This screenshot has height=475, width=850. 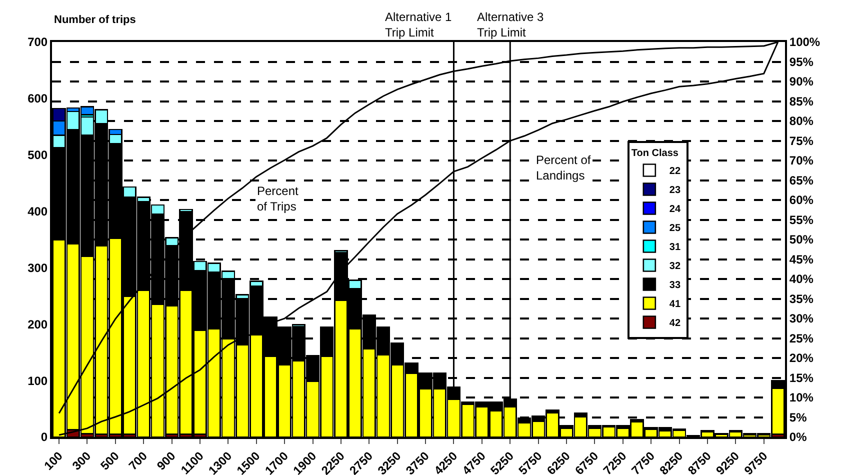 What do you see at coordinates (798, 417) in the screenshot?
I see `y2-tick-label: 5%` at bounding box center [798, 417].